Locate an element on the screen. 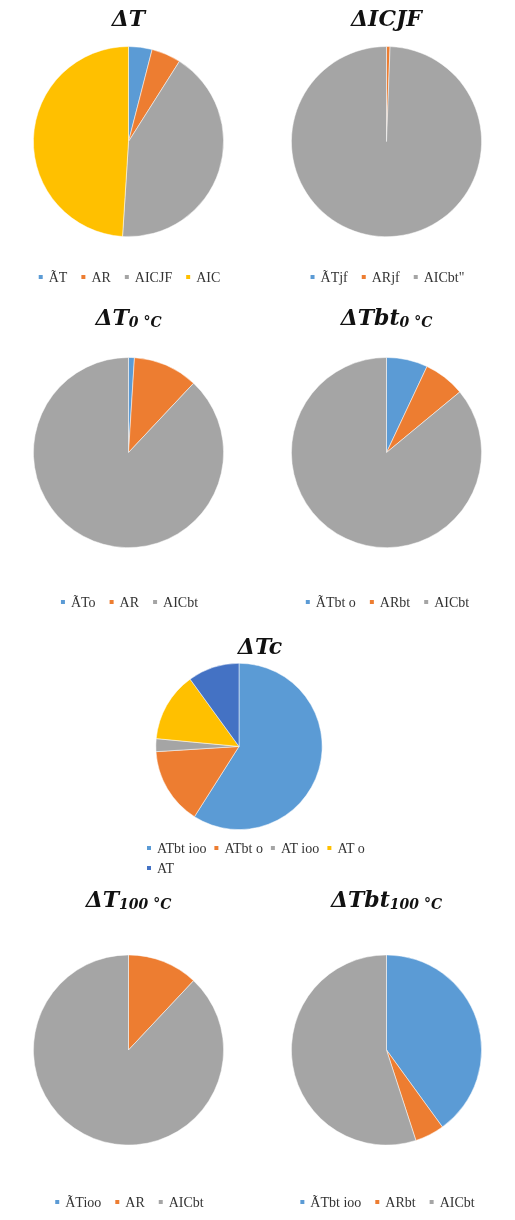 Image resolution: width=515 pixels, height=1220 pixels. legend-label: AT ioo is located at coordinates (300, 848).